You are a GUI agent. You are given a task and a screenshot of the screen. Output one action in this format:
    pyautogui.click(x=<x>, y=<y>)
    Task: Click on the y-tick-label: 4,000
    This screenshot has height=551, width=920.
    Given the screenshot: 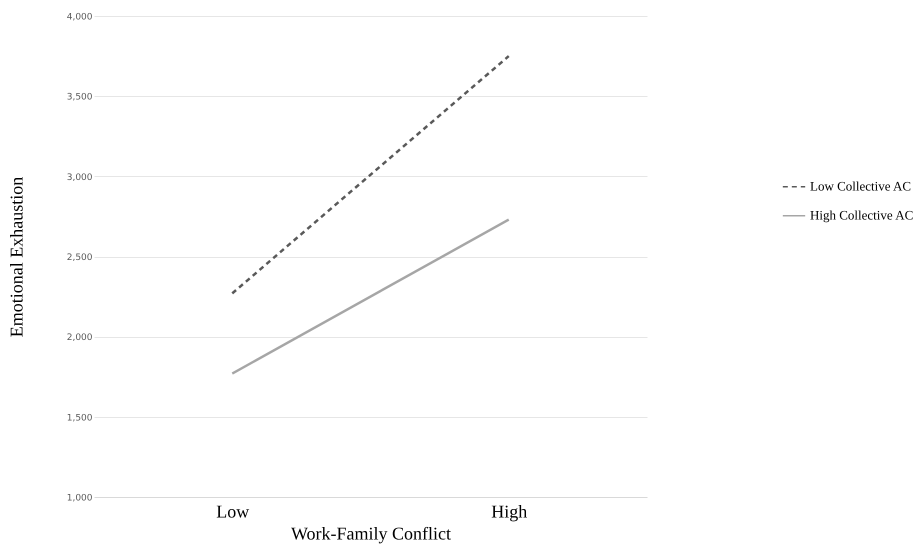 What is the action you would take?
    pyautogui.click(x=79, y=17)
    